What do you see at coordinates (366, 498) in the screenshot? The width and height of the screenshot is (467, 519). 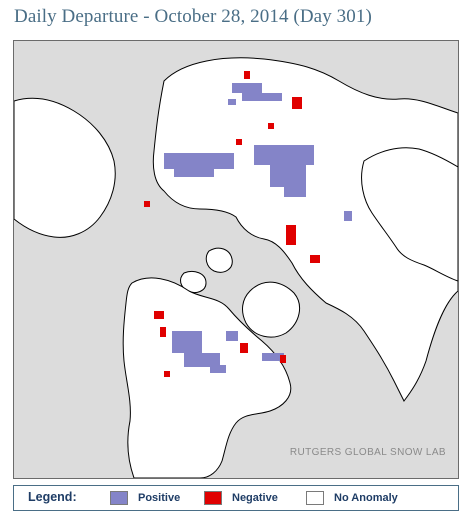 I see `legend-label-no-anomaly: No Anomaly` at bounding box center [366, 498].